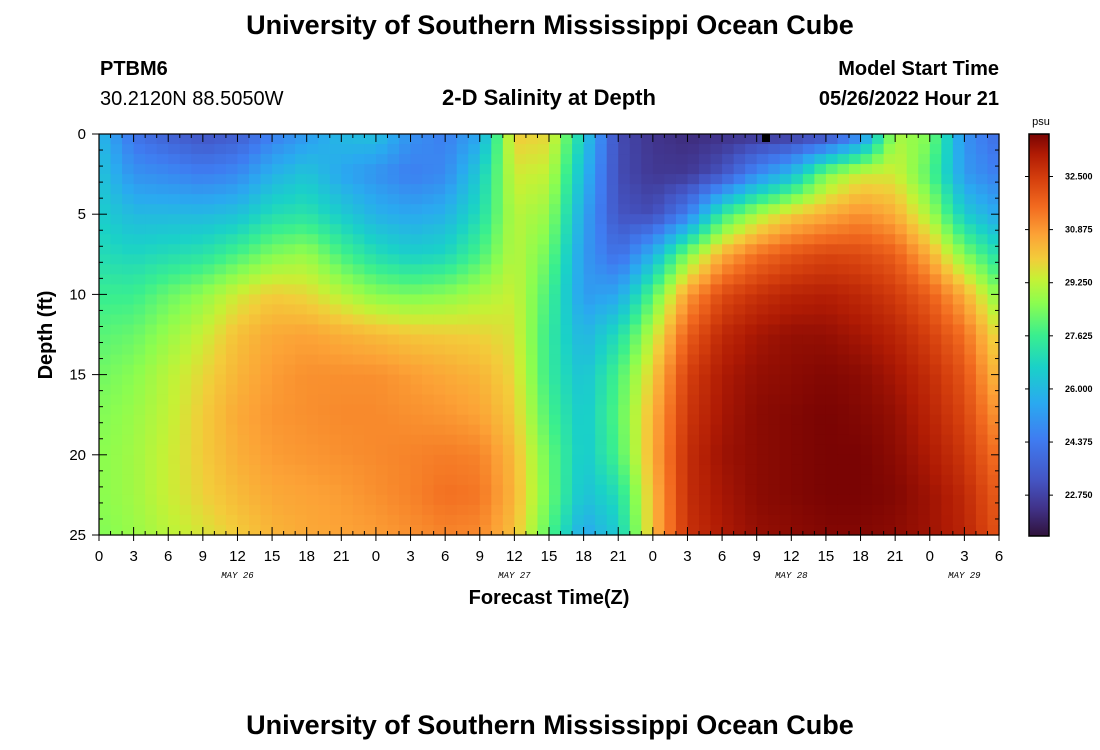 The height and width of the screenshot is (750, 1100). I want to click on y-axis-label: Depth (ft), so click(46, 335).